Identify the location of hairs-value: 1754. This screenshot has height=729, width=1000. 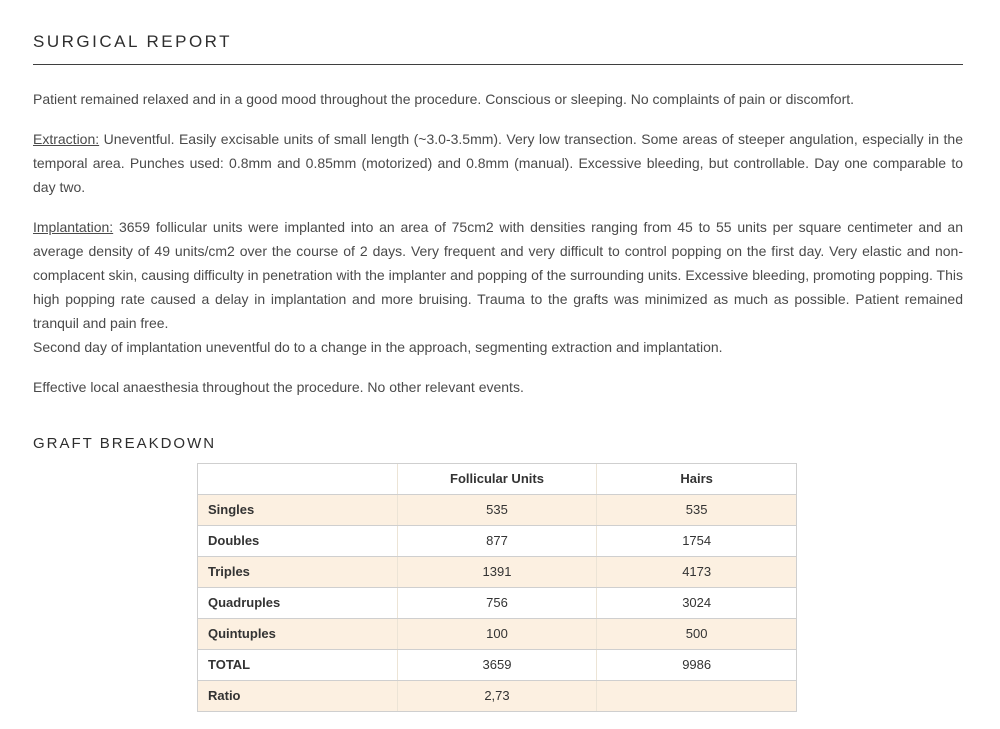
(696, 541).